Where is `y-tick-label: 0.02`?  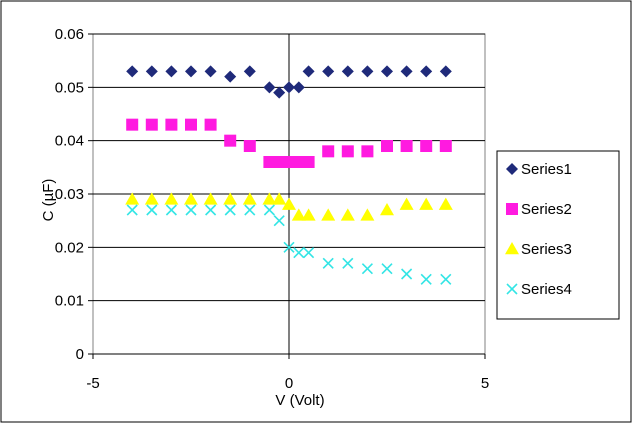
y-tick-label: 0.02 is located at coordinates (69, 247).